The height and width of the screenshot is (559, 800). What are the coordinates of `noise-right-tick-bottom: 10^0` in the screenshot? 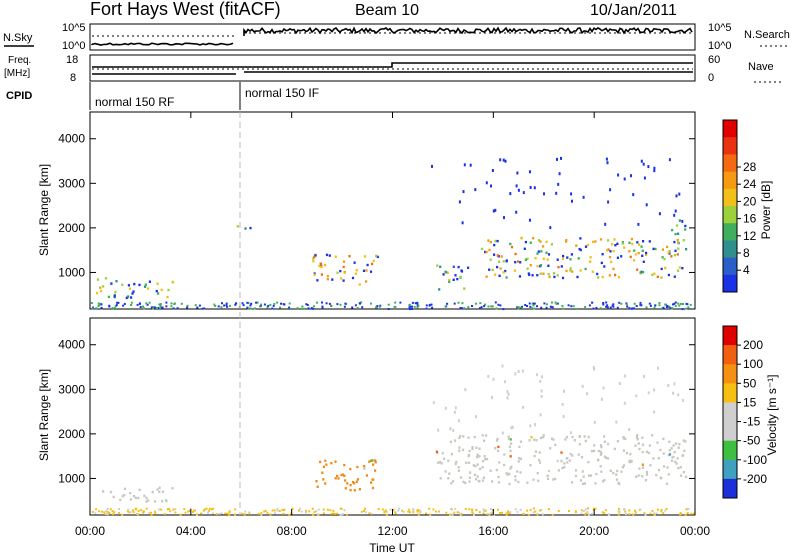 It's located at (720, 46).